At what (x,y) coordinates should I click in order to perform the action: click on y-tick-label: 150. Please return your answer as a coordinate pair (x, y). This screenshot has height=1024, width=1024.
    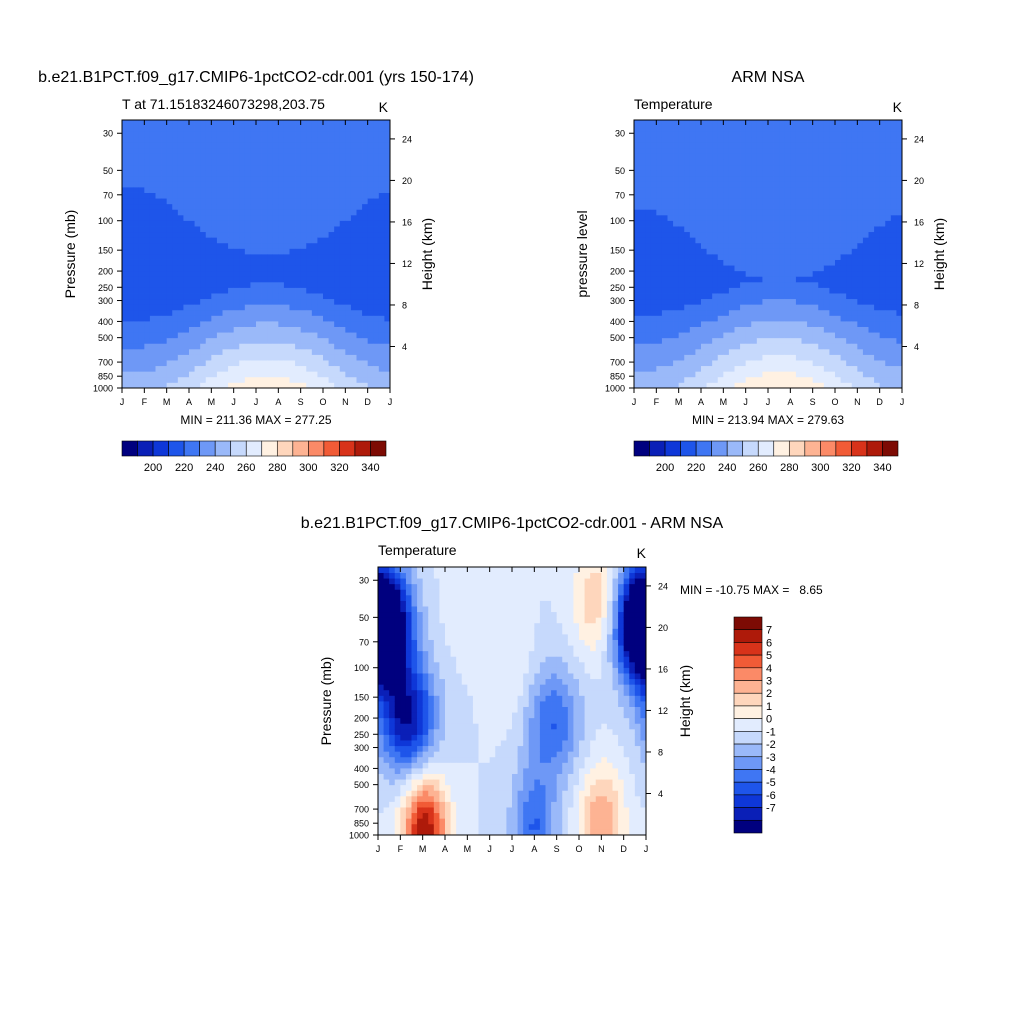
    Looking at the image, I should click on (105, 251).